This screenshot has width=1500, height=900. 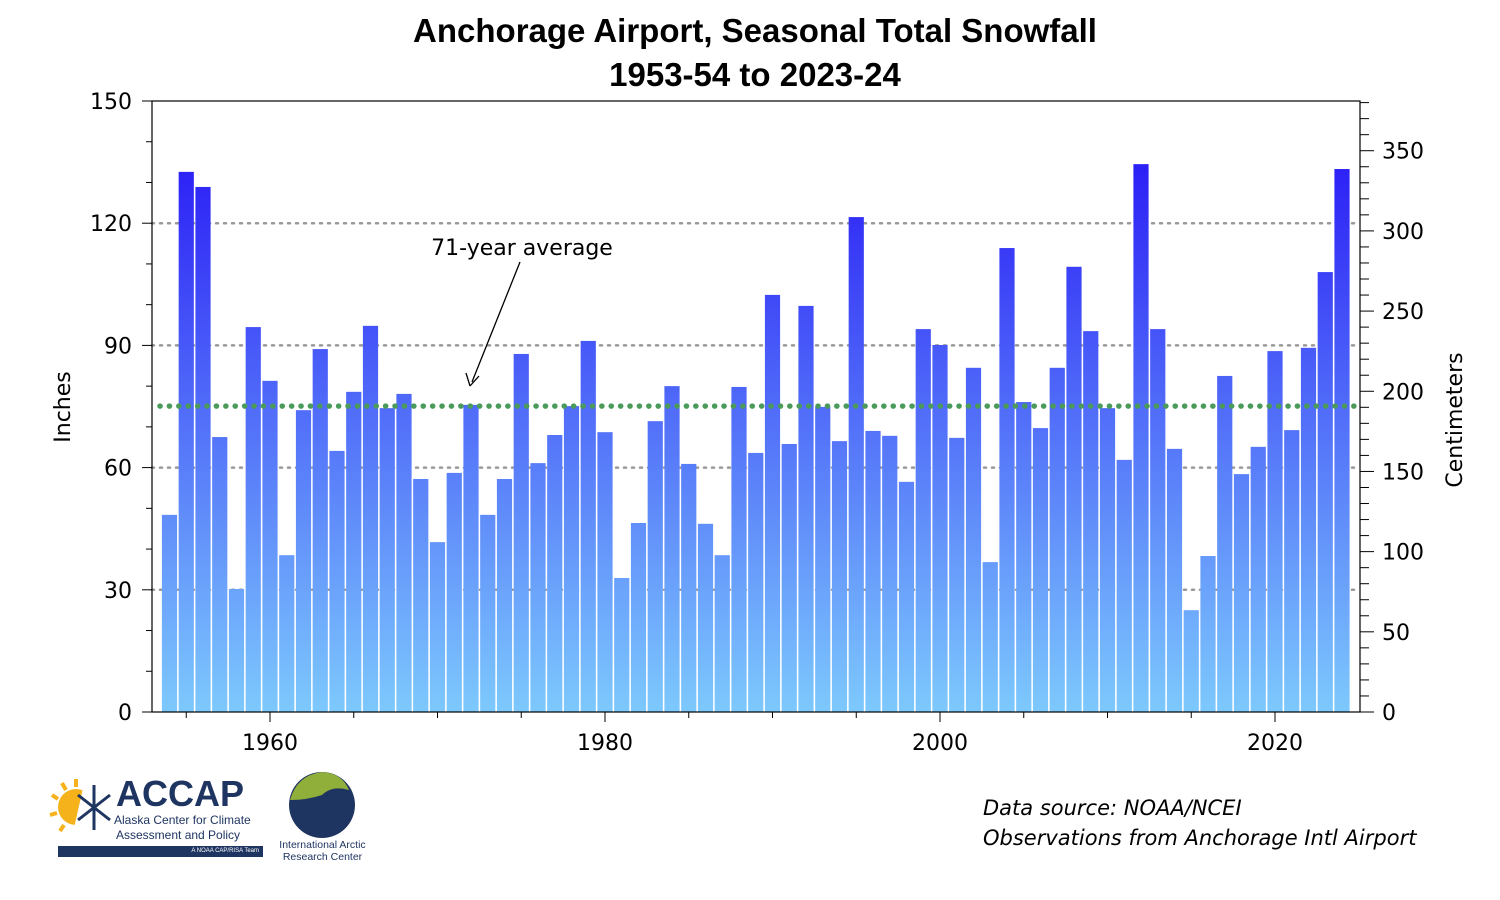 What do you see at coordinates (454, 592) in the screenshot?
I see `bar-1971` at bounding box center [454, 592].